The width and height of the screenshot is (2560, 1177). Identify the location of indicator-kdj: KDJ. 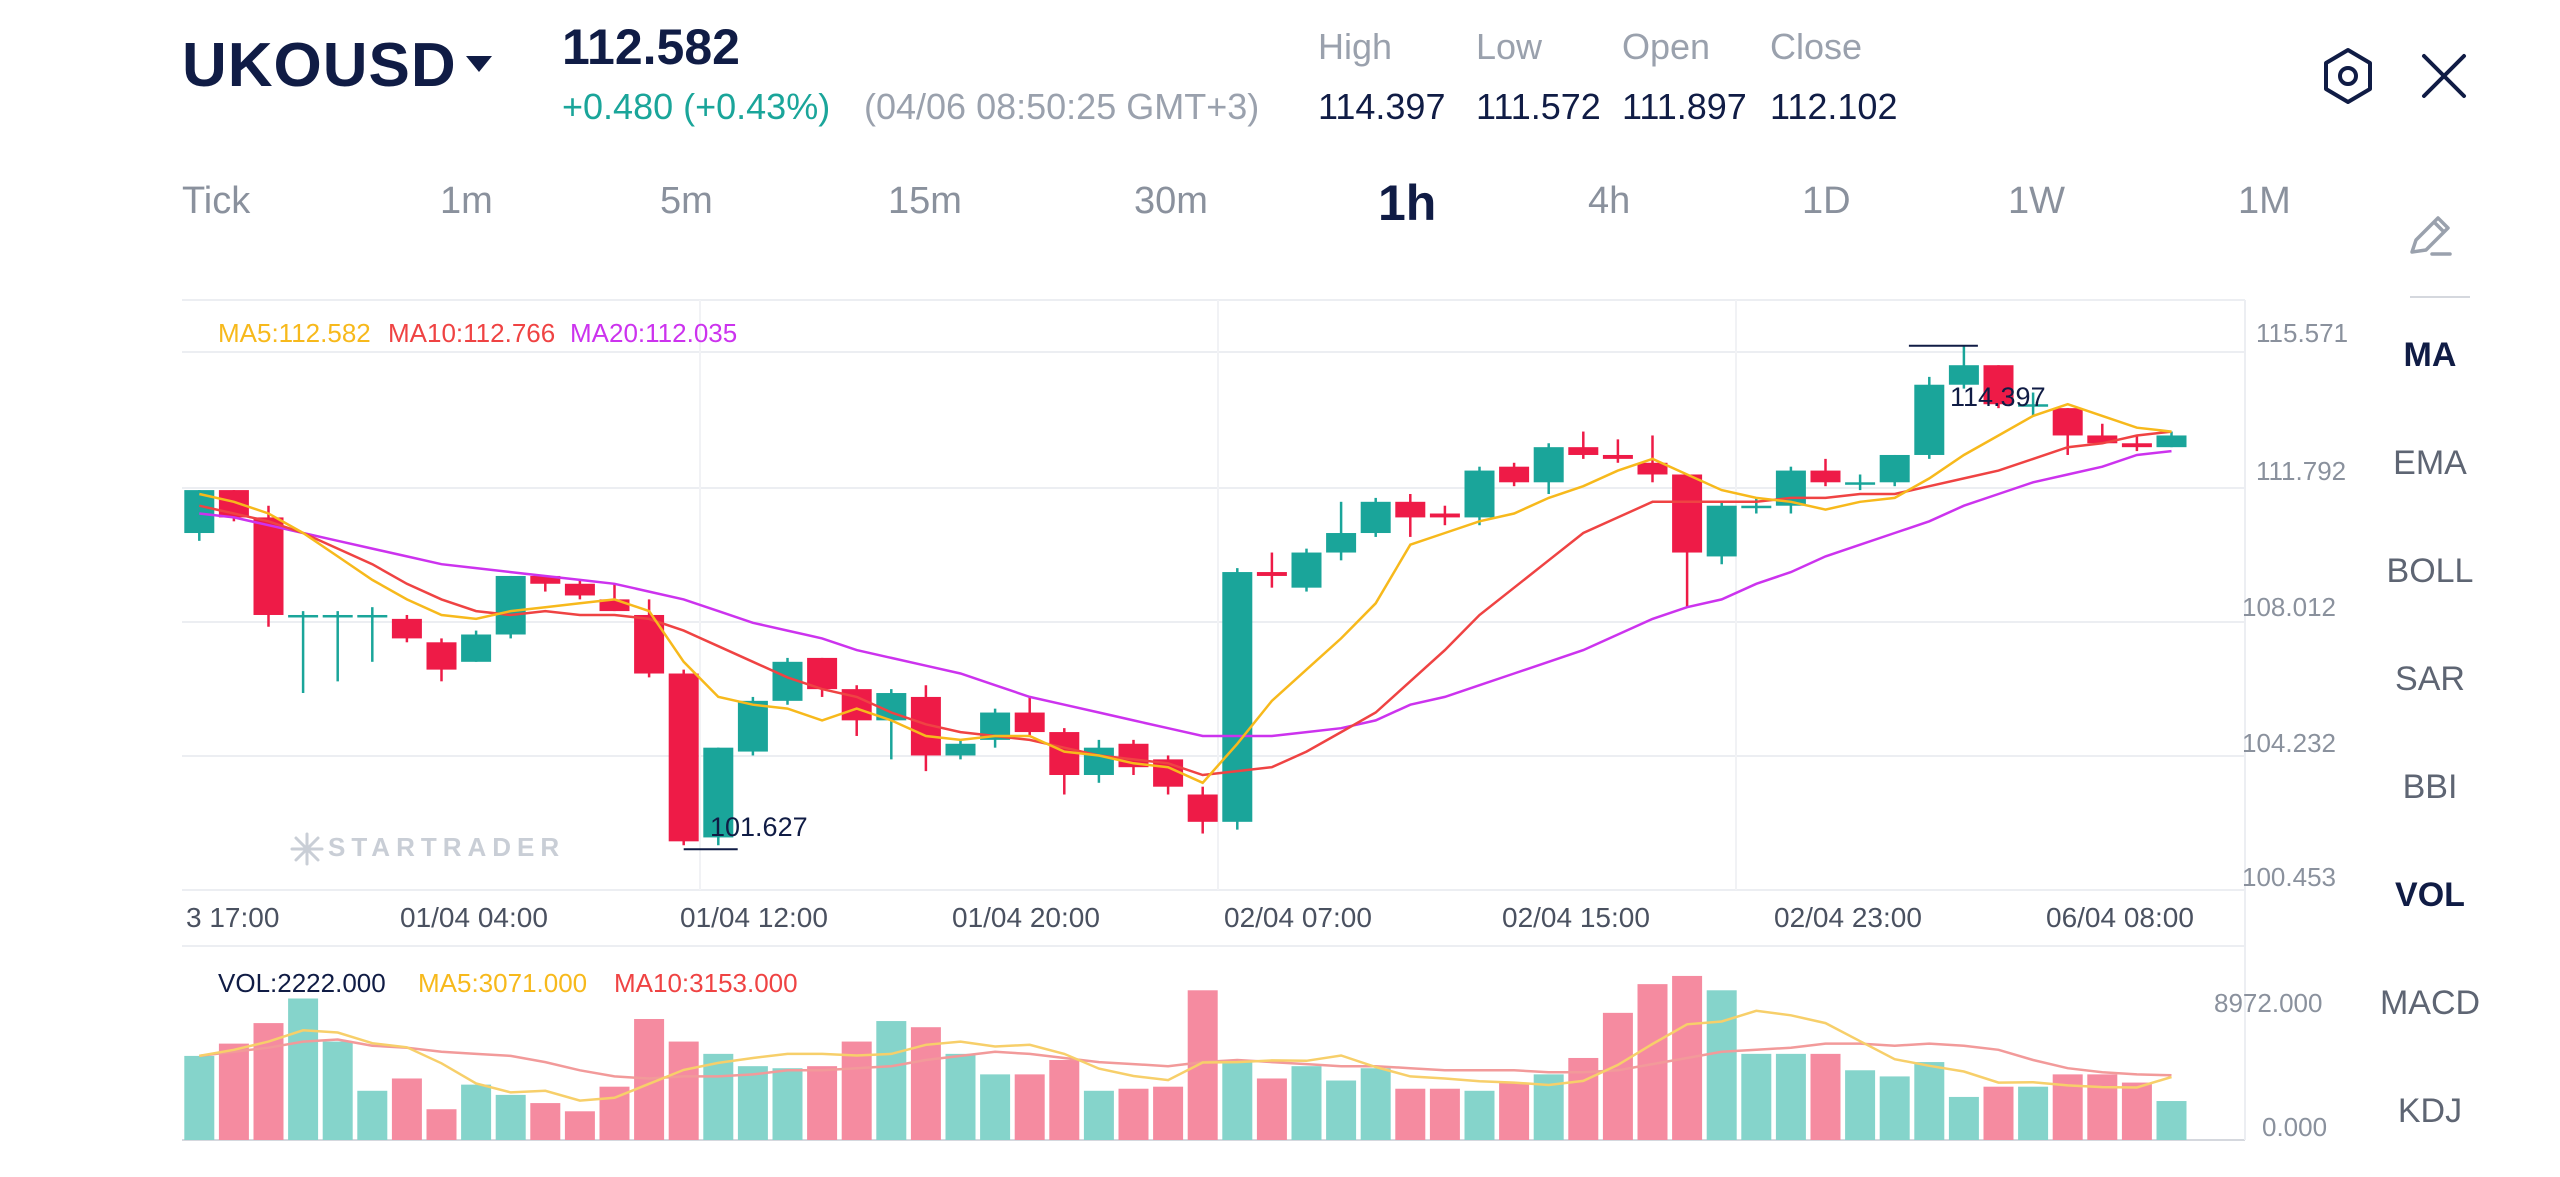
(2430, 1111).